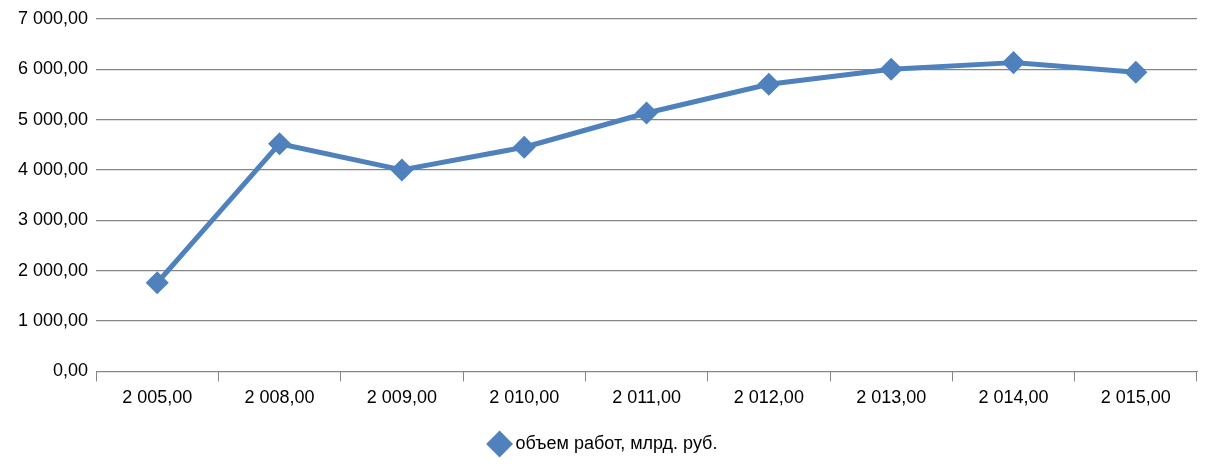  What do you see at coordinates (768, 397) in the screenshot?
I see `x-tick-label: 2 012,00` at bounding box center [768, 397].